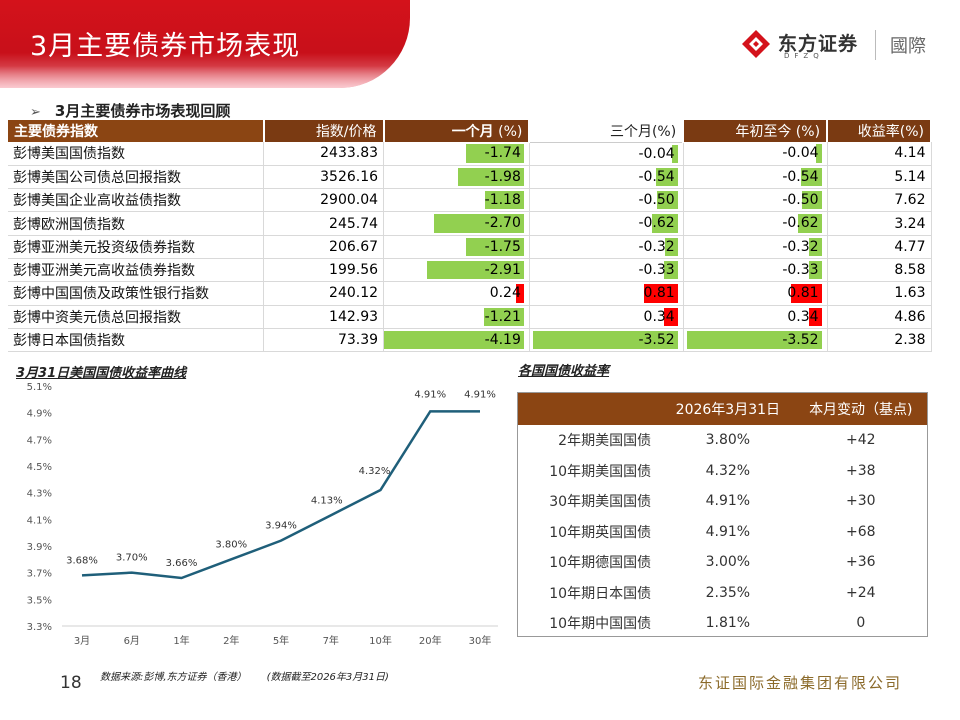  What do you see at coordinates (600, 532) in the screenshot?
I see `bond-name: 10年期英国国债` at bounding box center [600, 532].